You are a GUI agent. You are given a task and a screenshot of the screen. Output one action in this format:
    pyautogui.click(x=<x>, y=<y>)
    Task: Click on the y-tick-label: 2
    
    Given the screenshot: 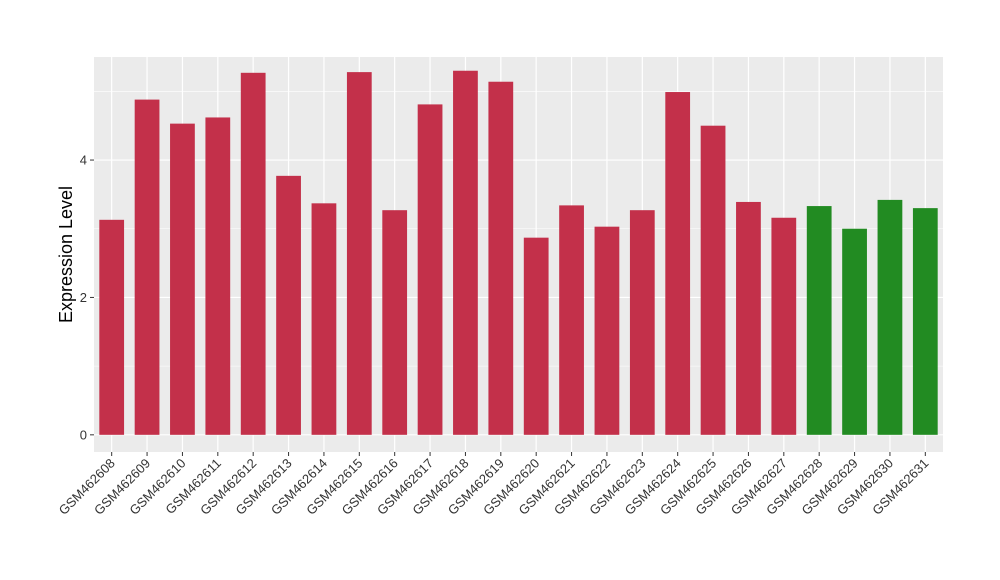 What is the action you would take?
    pyautogui.click(x=83, y=297)
    